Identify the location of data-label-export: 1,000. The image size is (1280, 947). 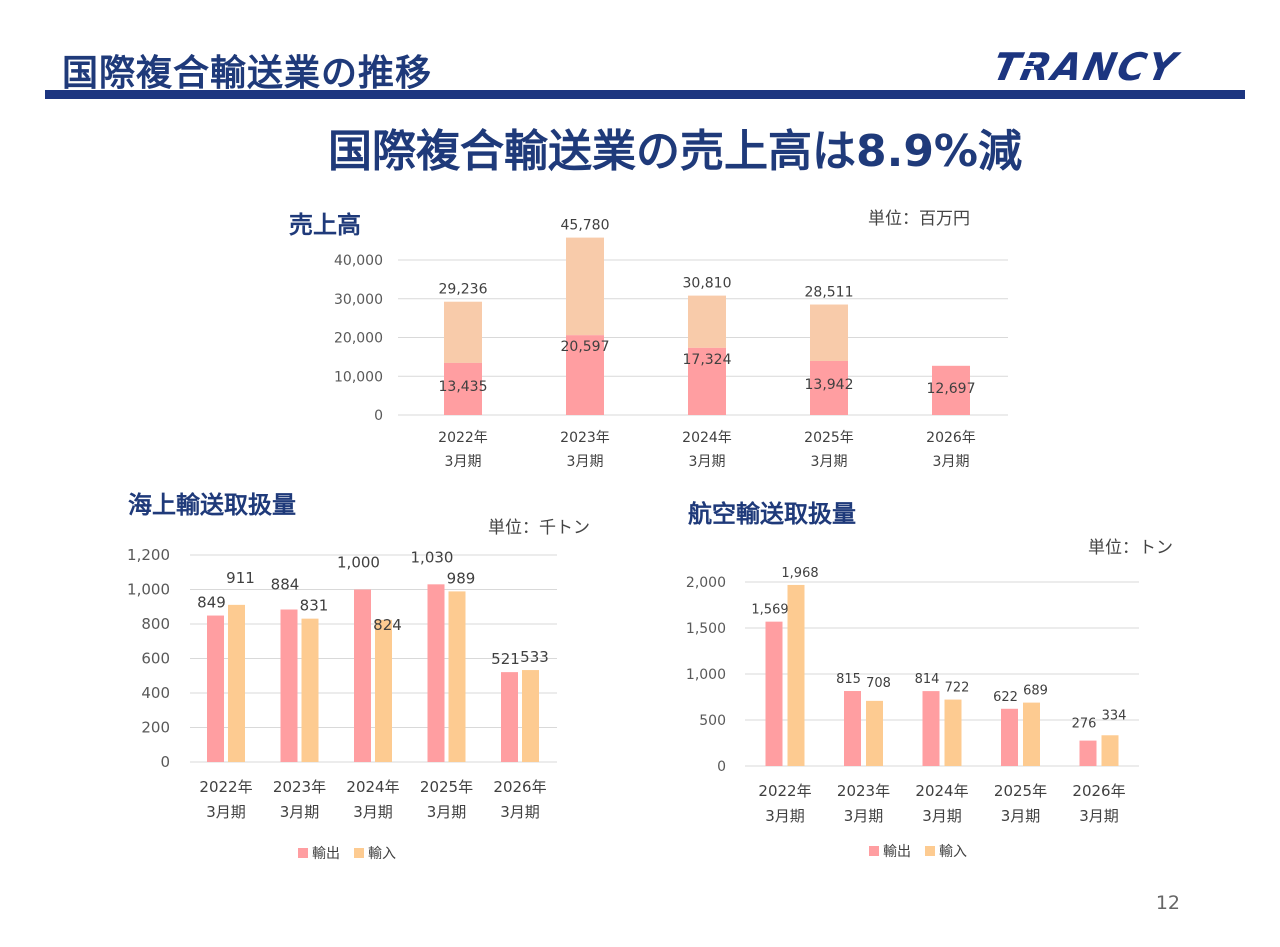
(358, 563).